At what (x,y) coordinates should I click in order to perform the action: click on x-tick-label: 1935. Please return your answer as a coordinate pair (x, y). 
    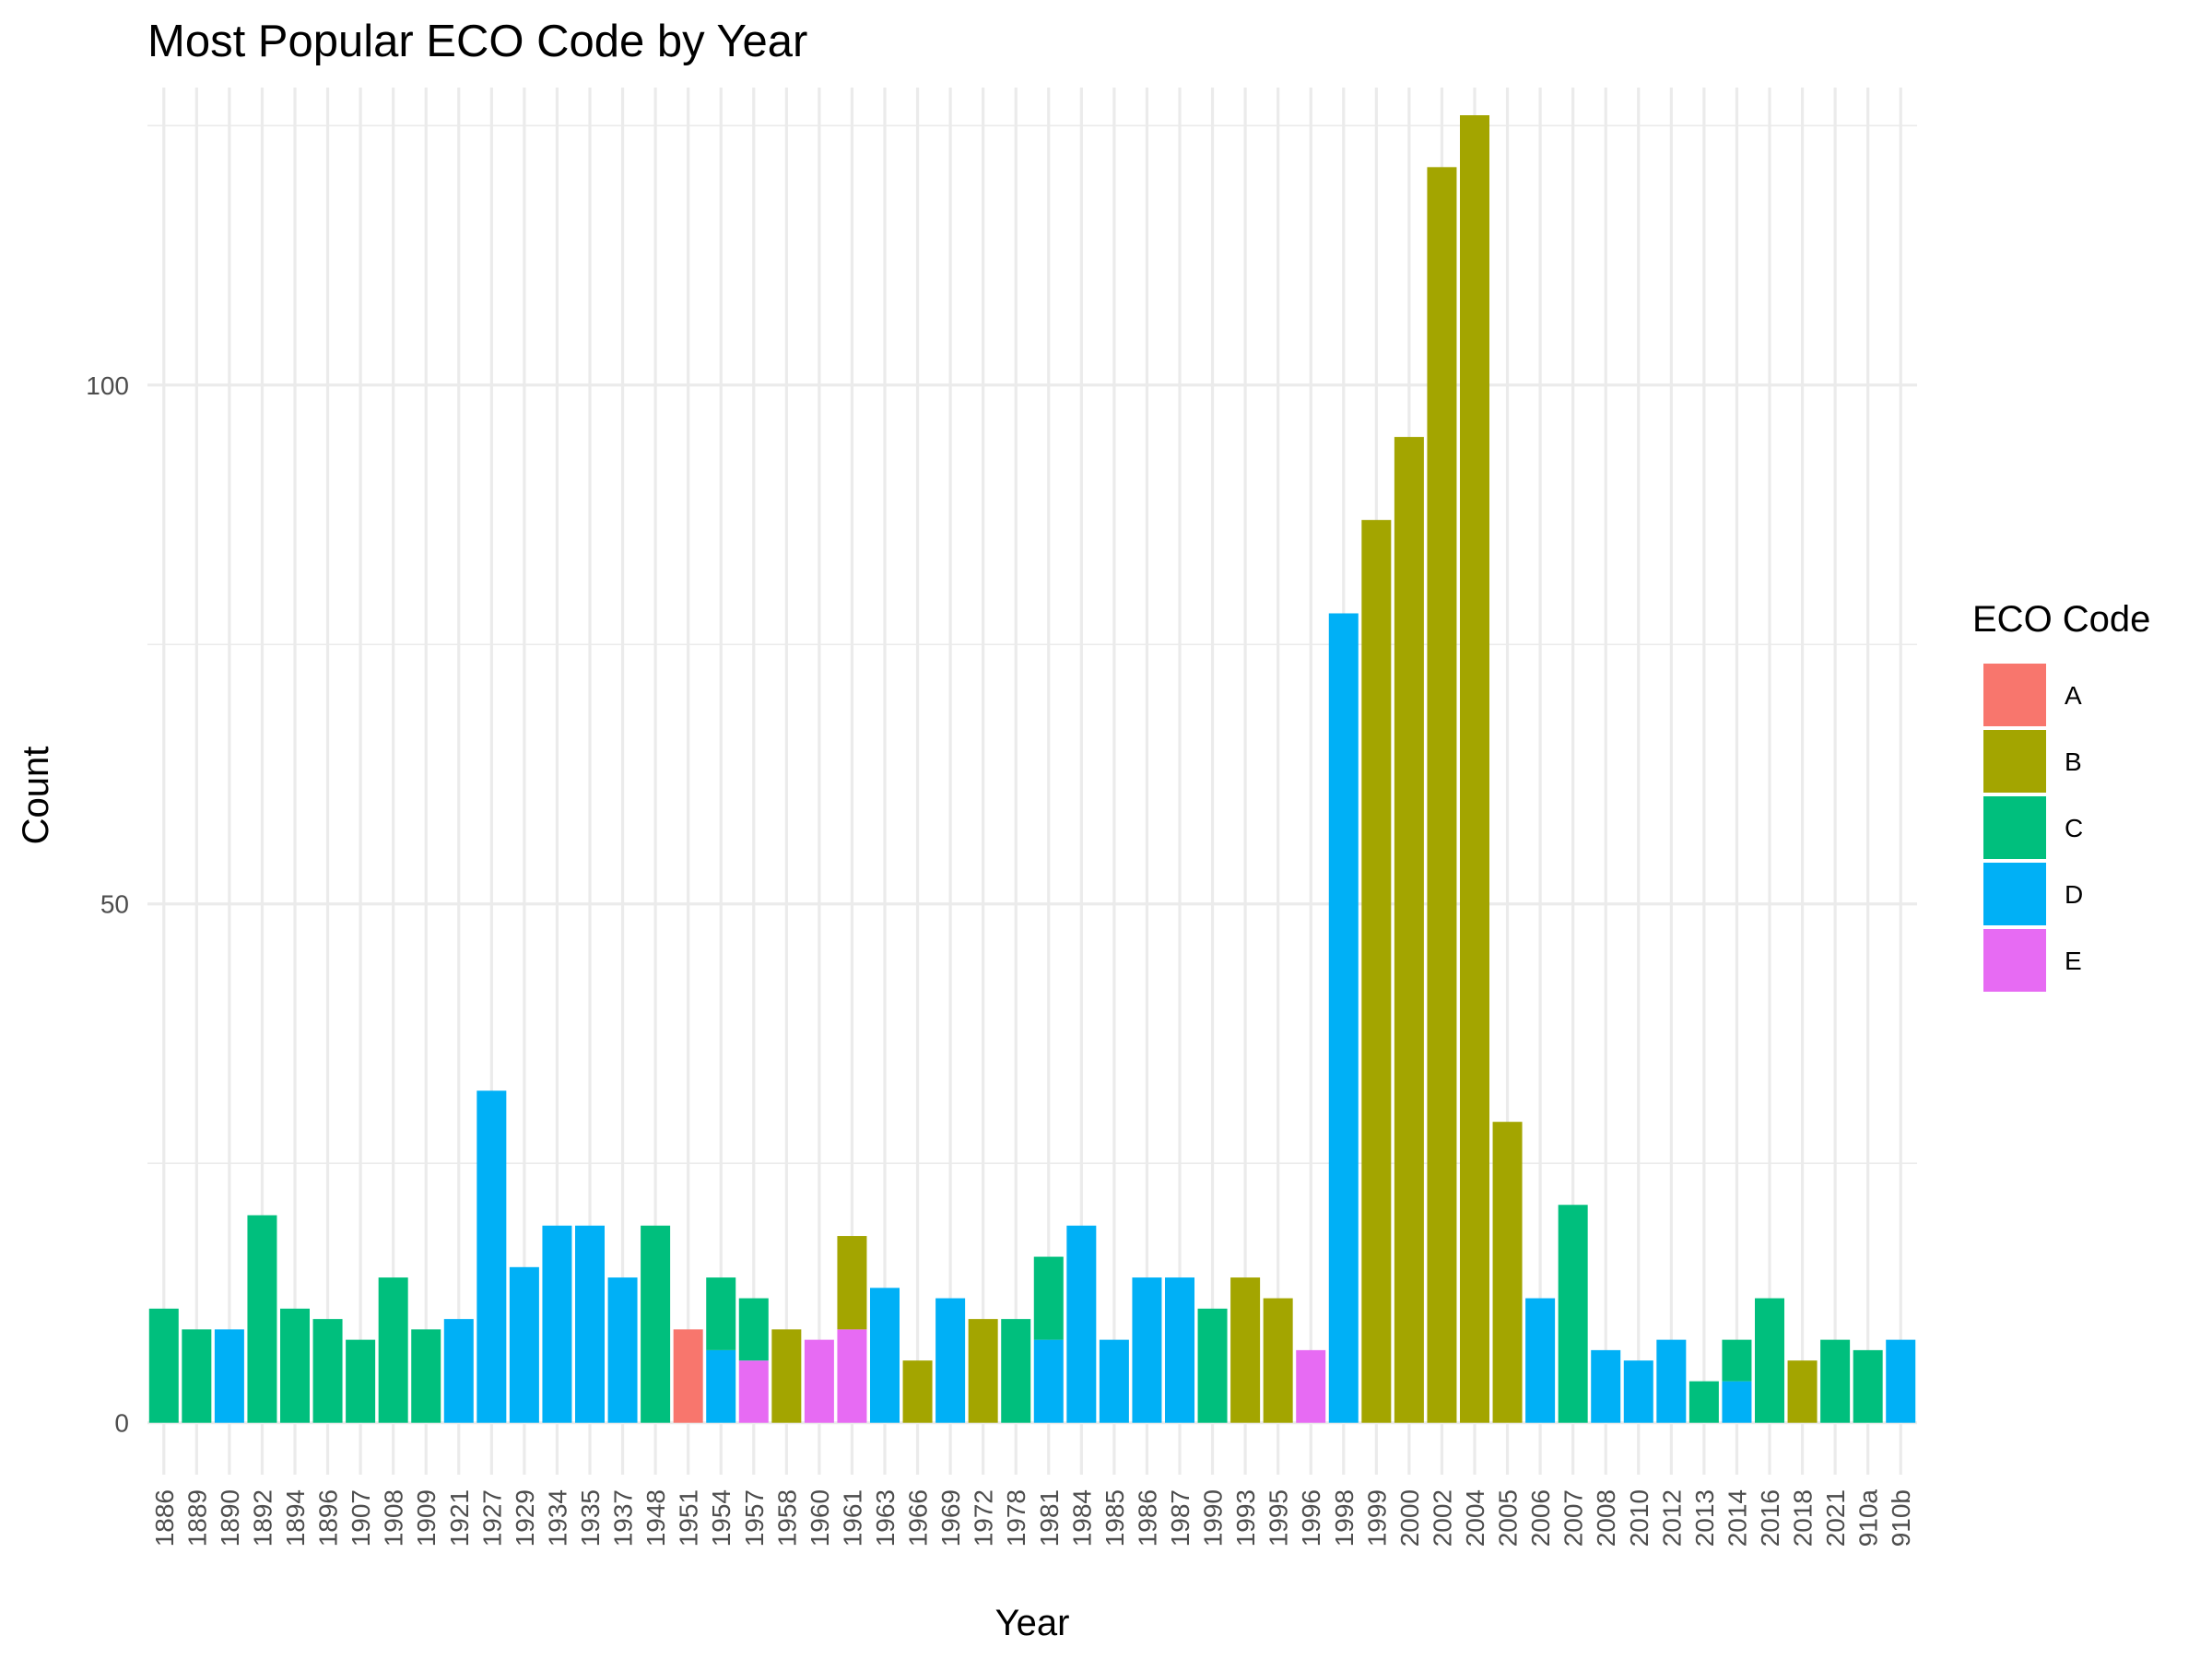
    Looking at the image, I should click on (590, 1518).